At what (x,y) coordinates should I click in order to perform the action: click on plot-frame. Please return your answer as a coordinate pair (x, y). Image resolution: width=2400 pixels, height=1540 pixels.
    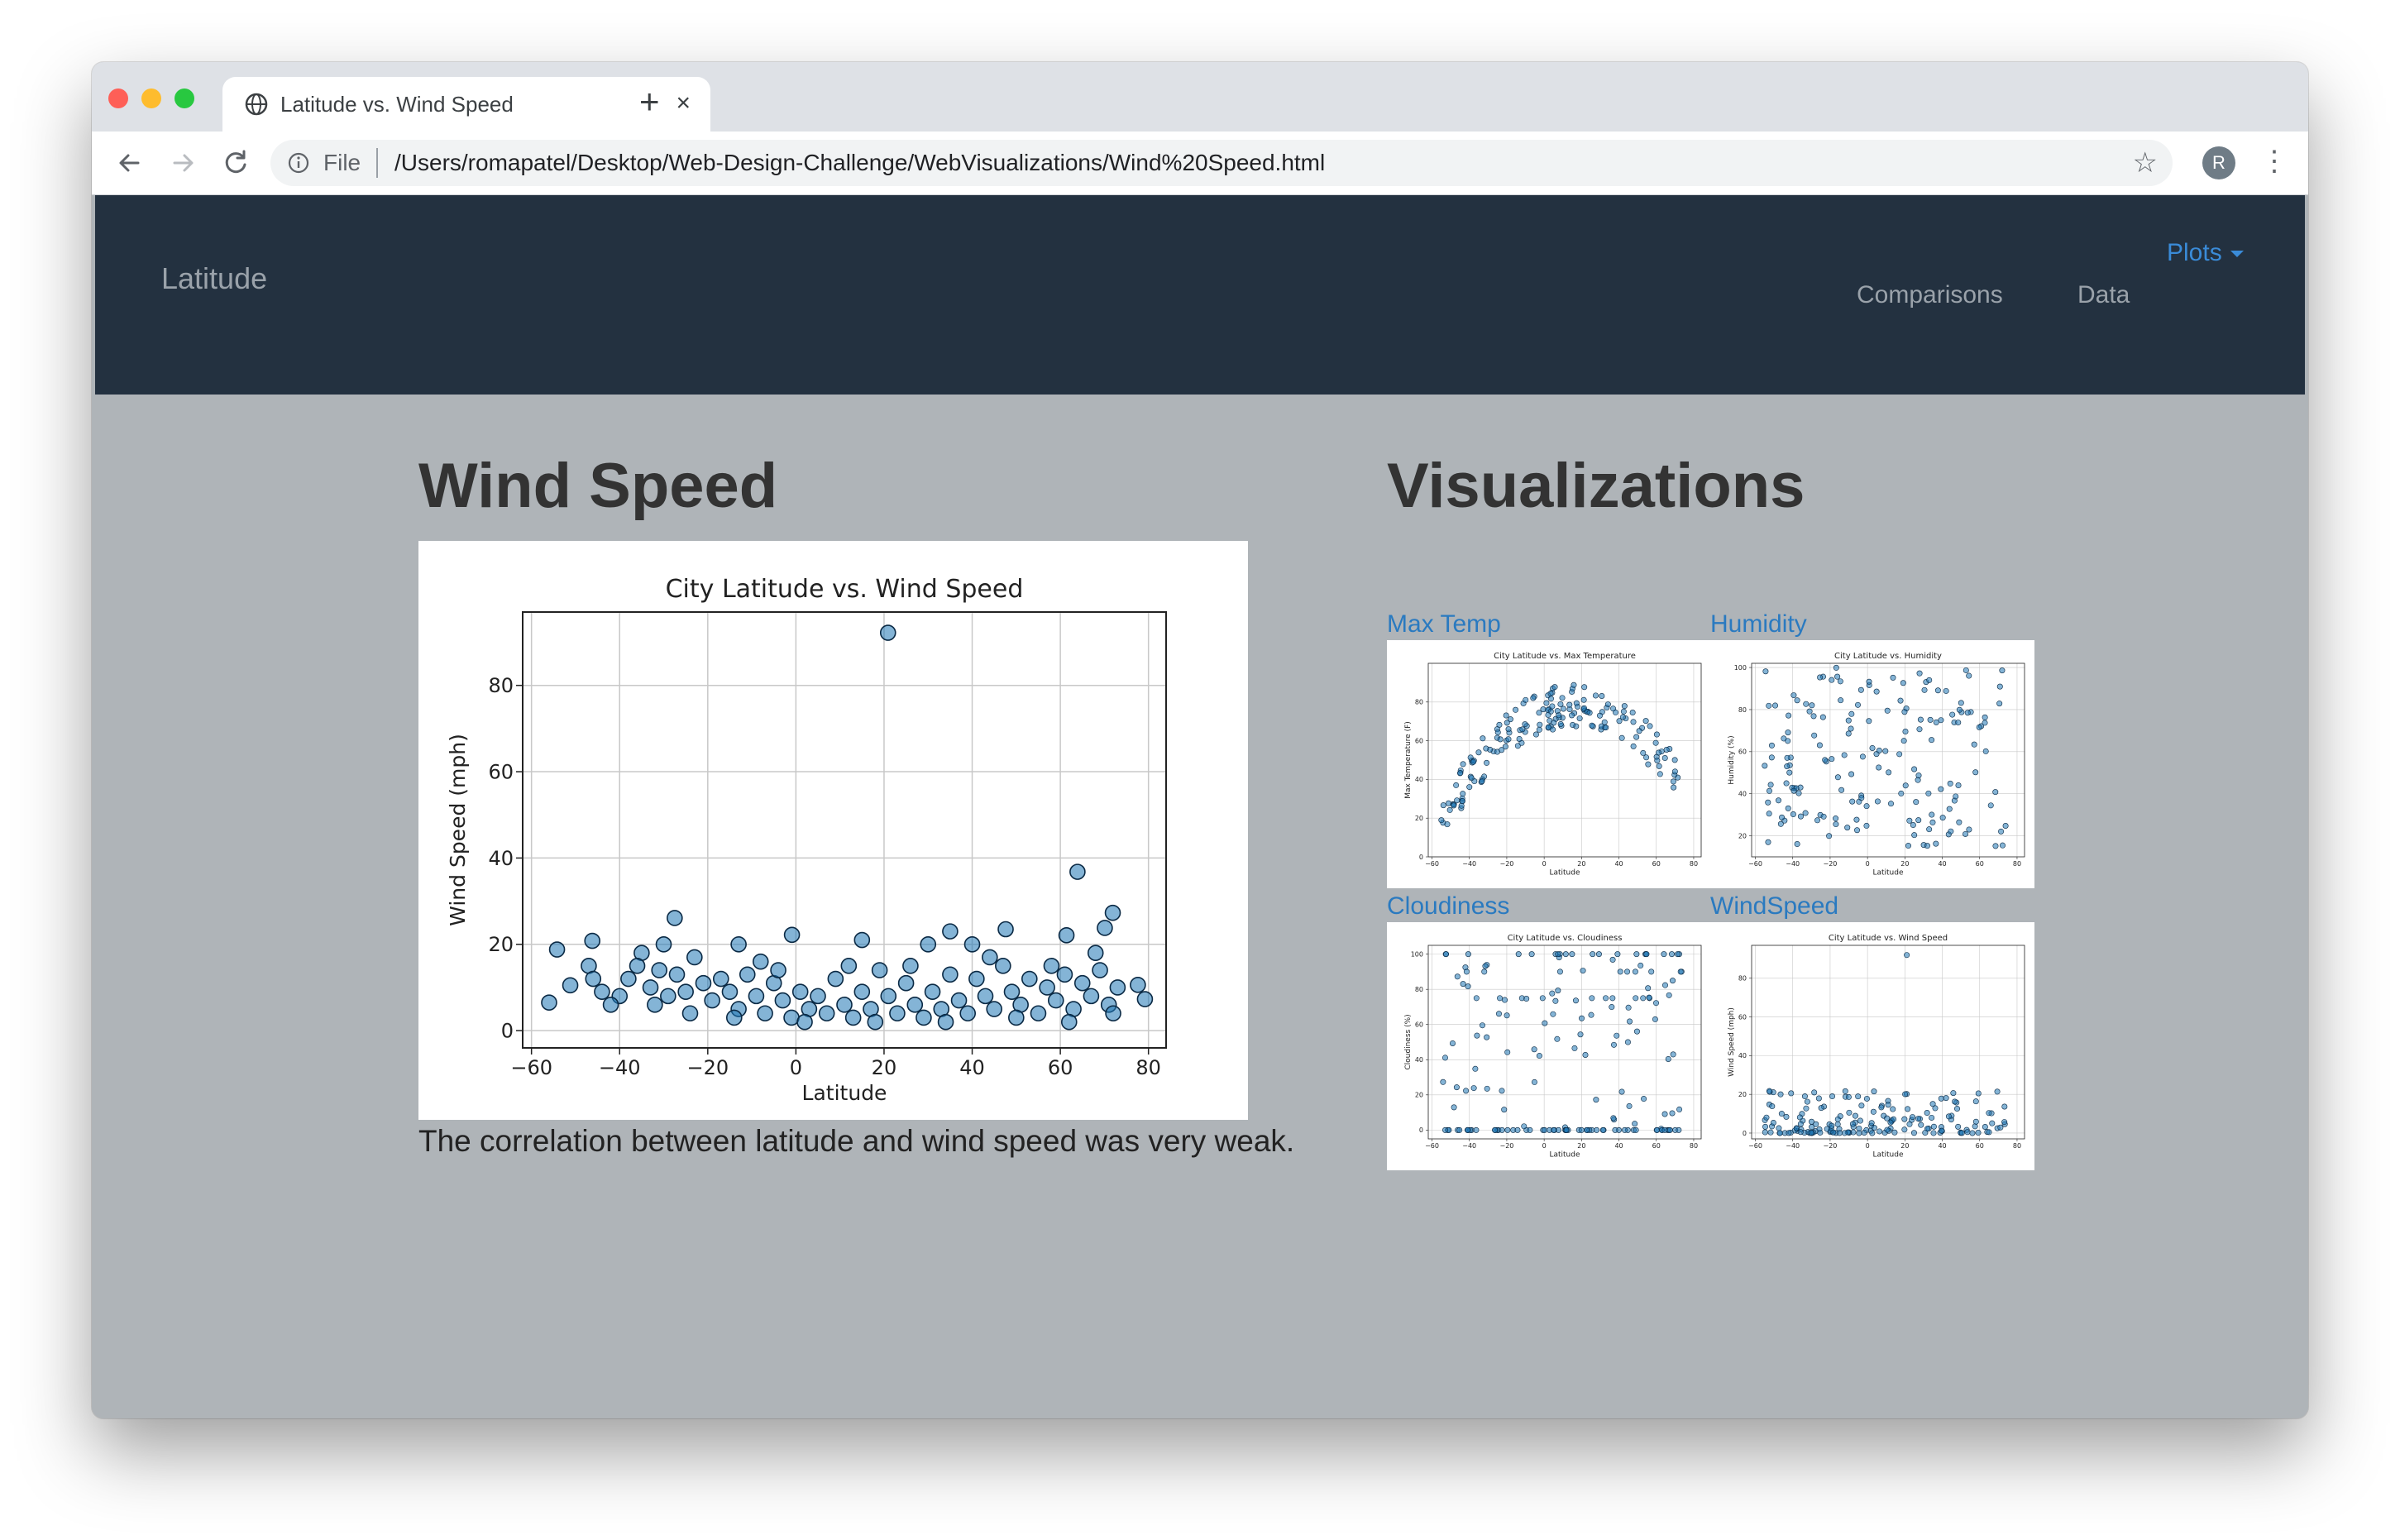
    Looking at the image, I should click on (1888, 1042).